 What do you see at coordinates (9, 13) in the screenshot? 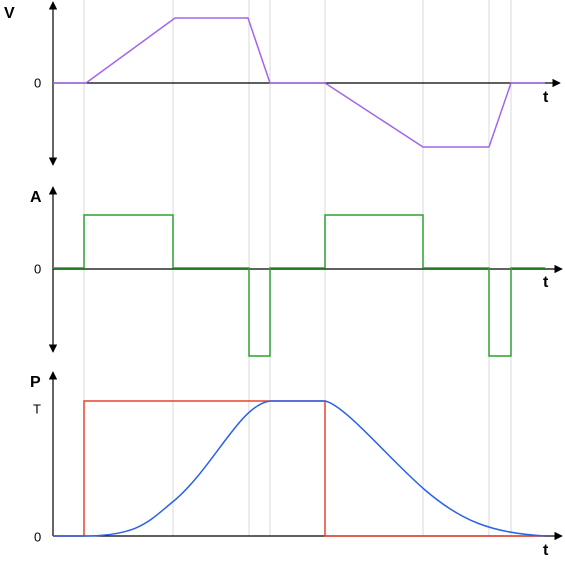
I see `axis-label: V` at bounding box center [9, 13].